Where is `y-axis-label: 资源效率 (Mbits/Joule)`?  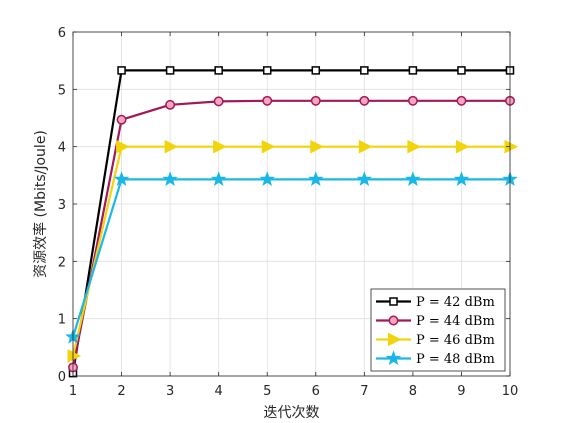 y-axis-label: 资源效率 (Mbits/Joule) is located at coordinates (40, 204).